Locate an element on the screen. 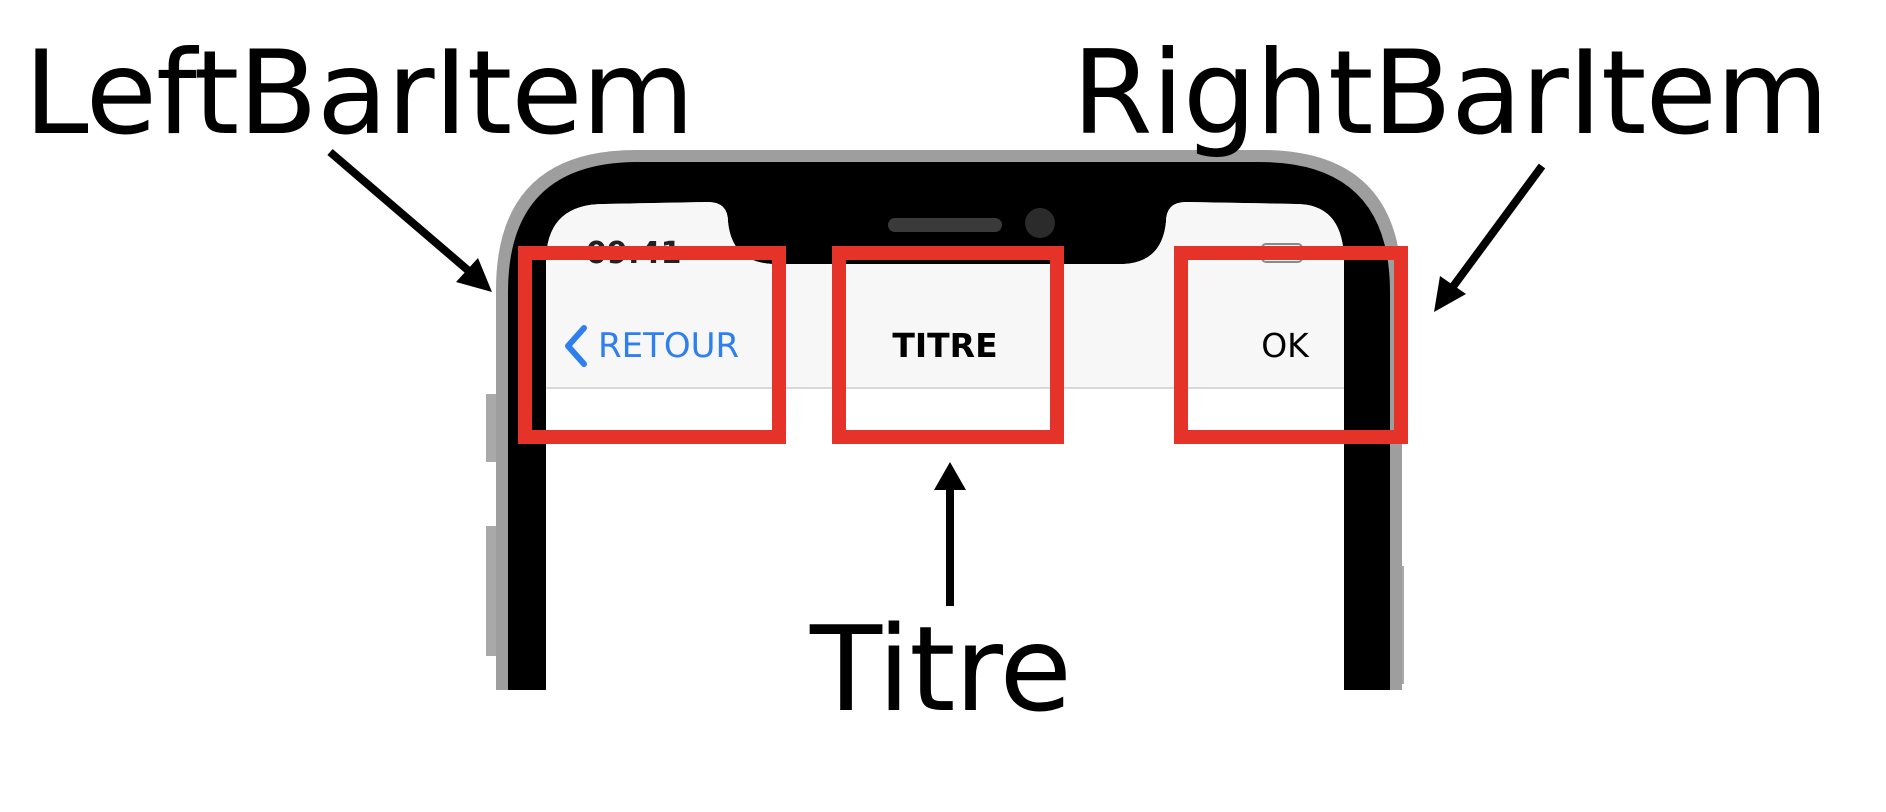 The height and width of the screenshot is (812, 1886). left-bar-item-callout: LeftBarItem is located at coordinates (359, 93).